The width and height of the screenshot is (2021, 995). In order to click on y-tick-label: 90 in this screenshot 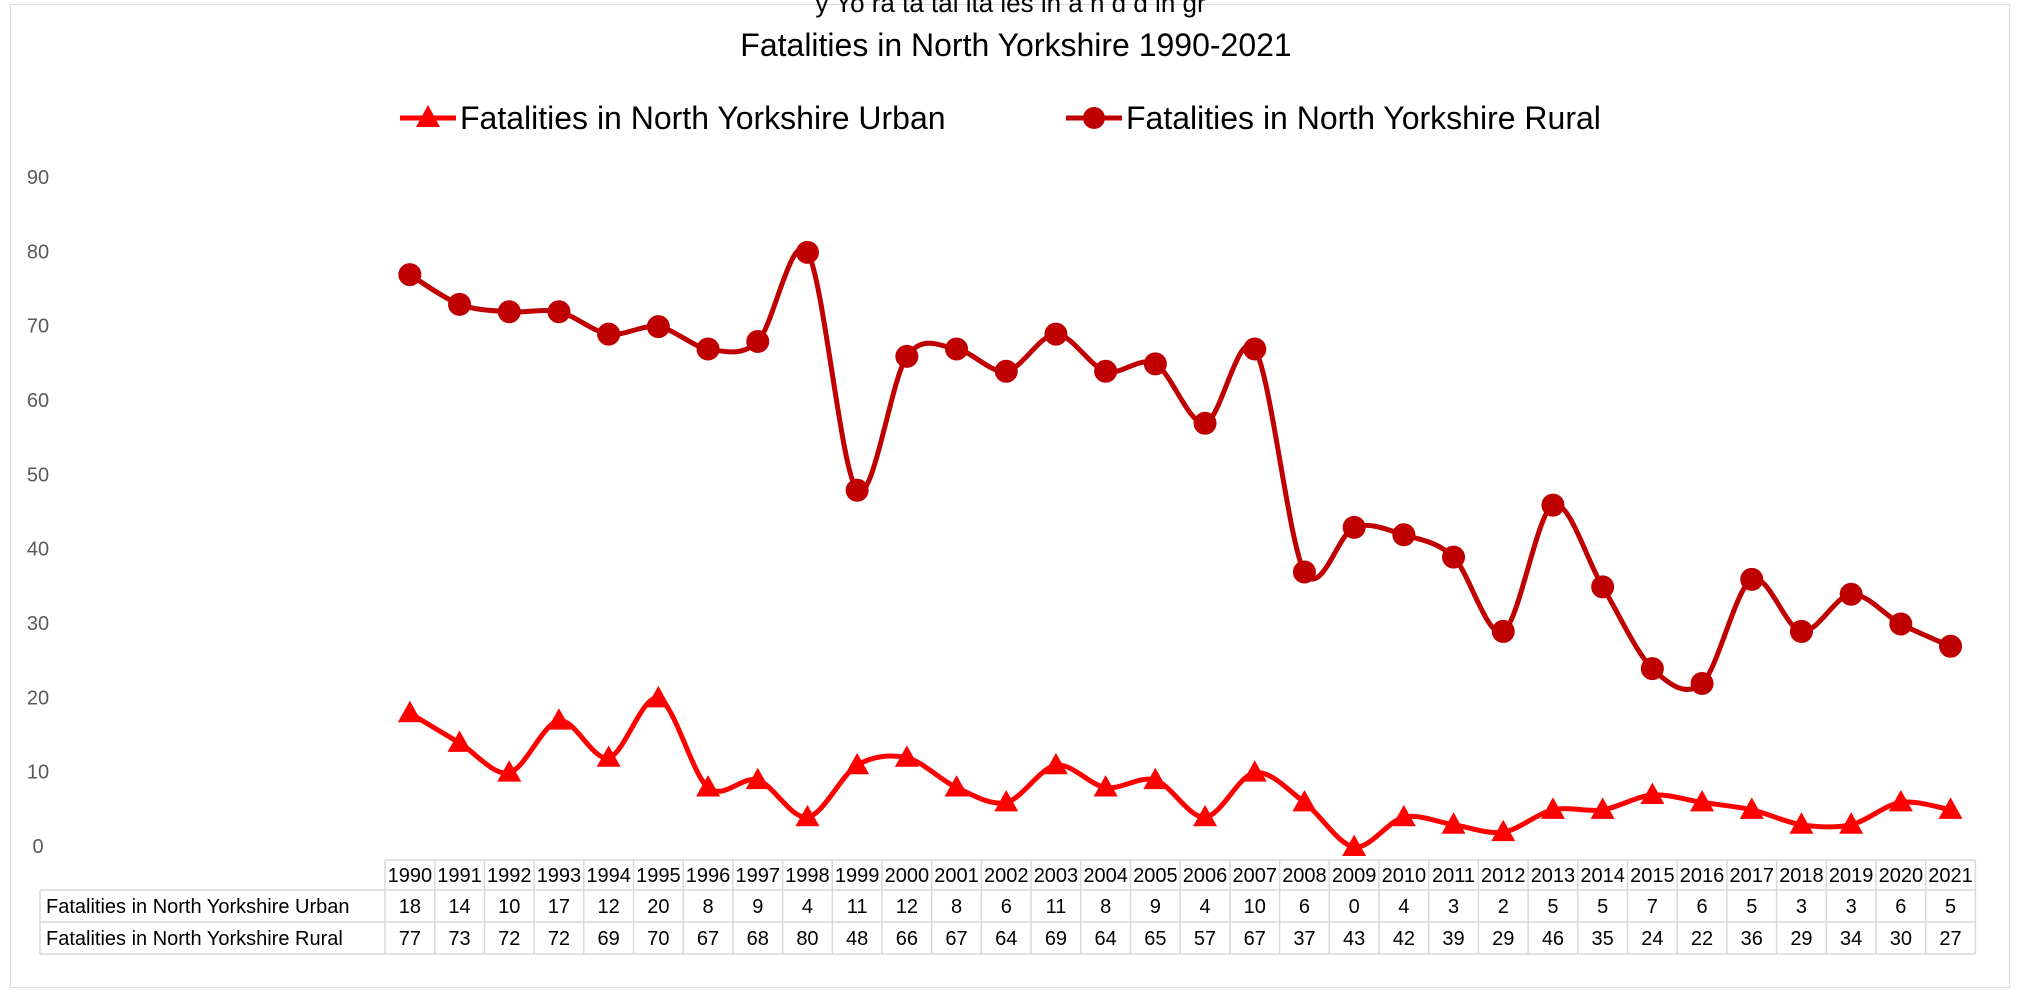, I will do `click(38, 178)`.